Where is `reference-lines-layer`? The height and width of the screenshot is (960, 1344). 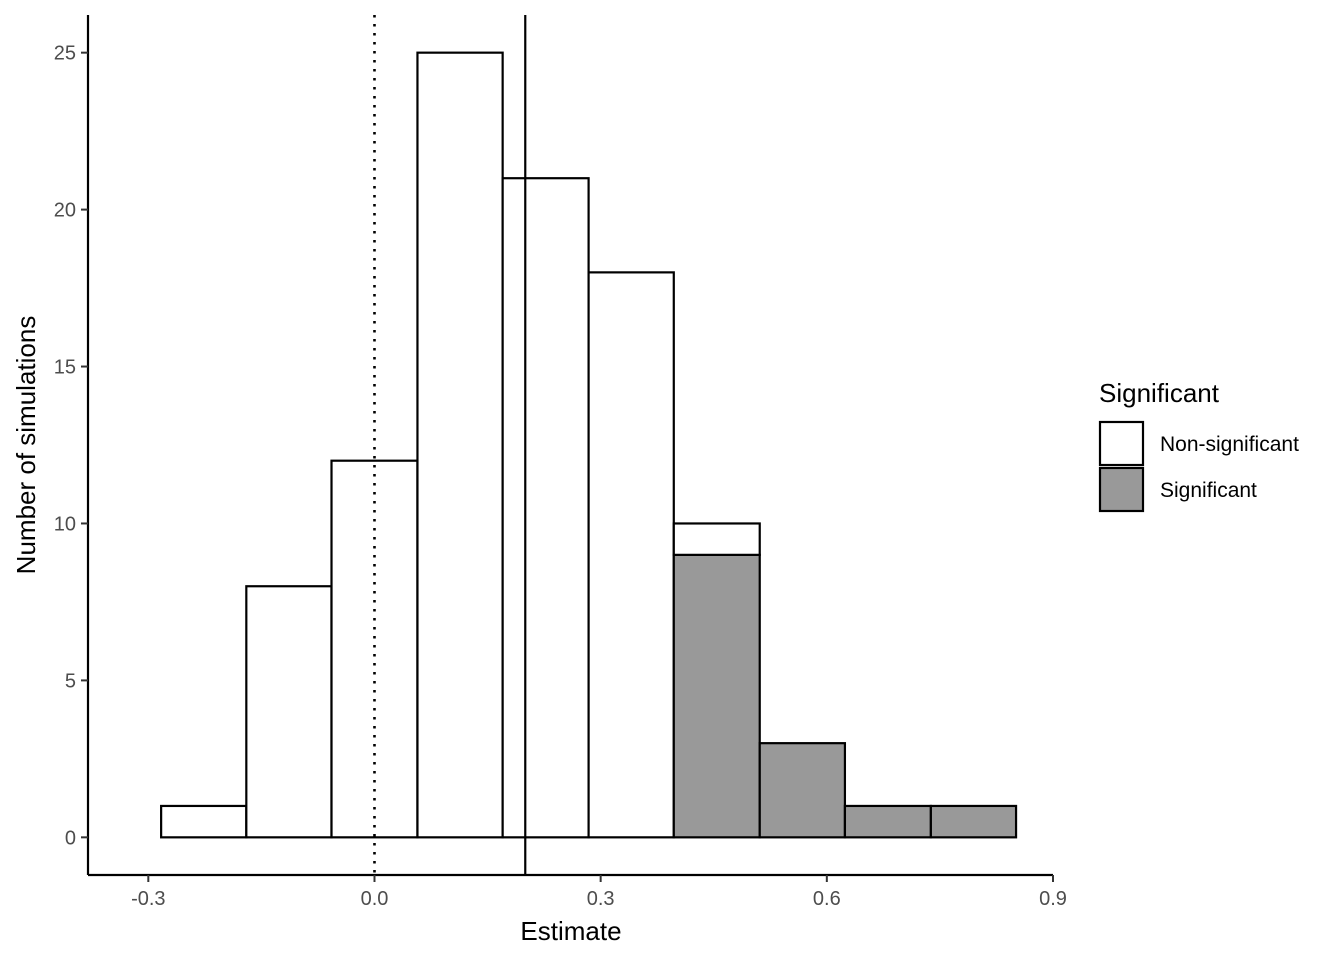 reference-lines-layer is located at coordinates (450, 445).